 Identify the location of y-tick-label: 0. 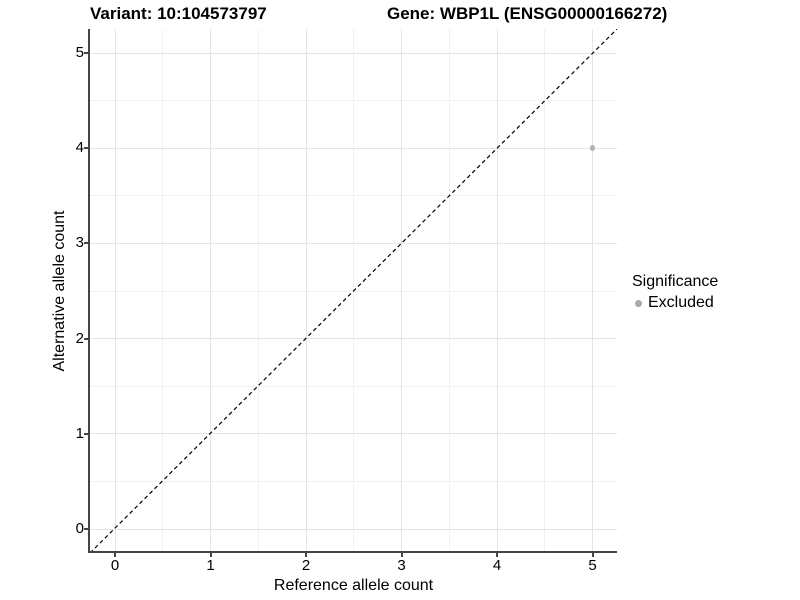
(79, 528).